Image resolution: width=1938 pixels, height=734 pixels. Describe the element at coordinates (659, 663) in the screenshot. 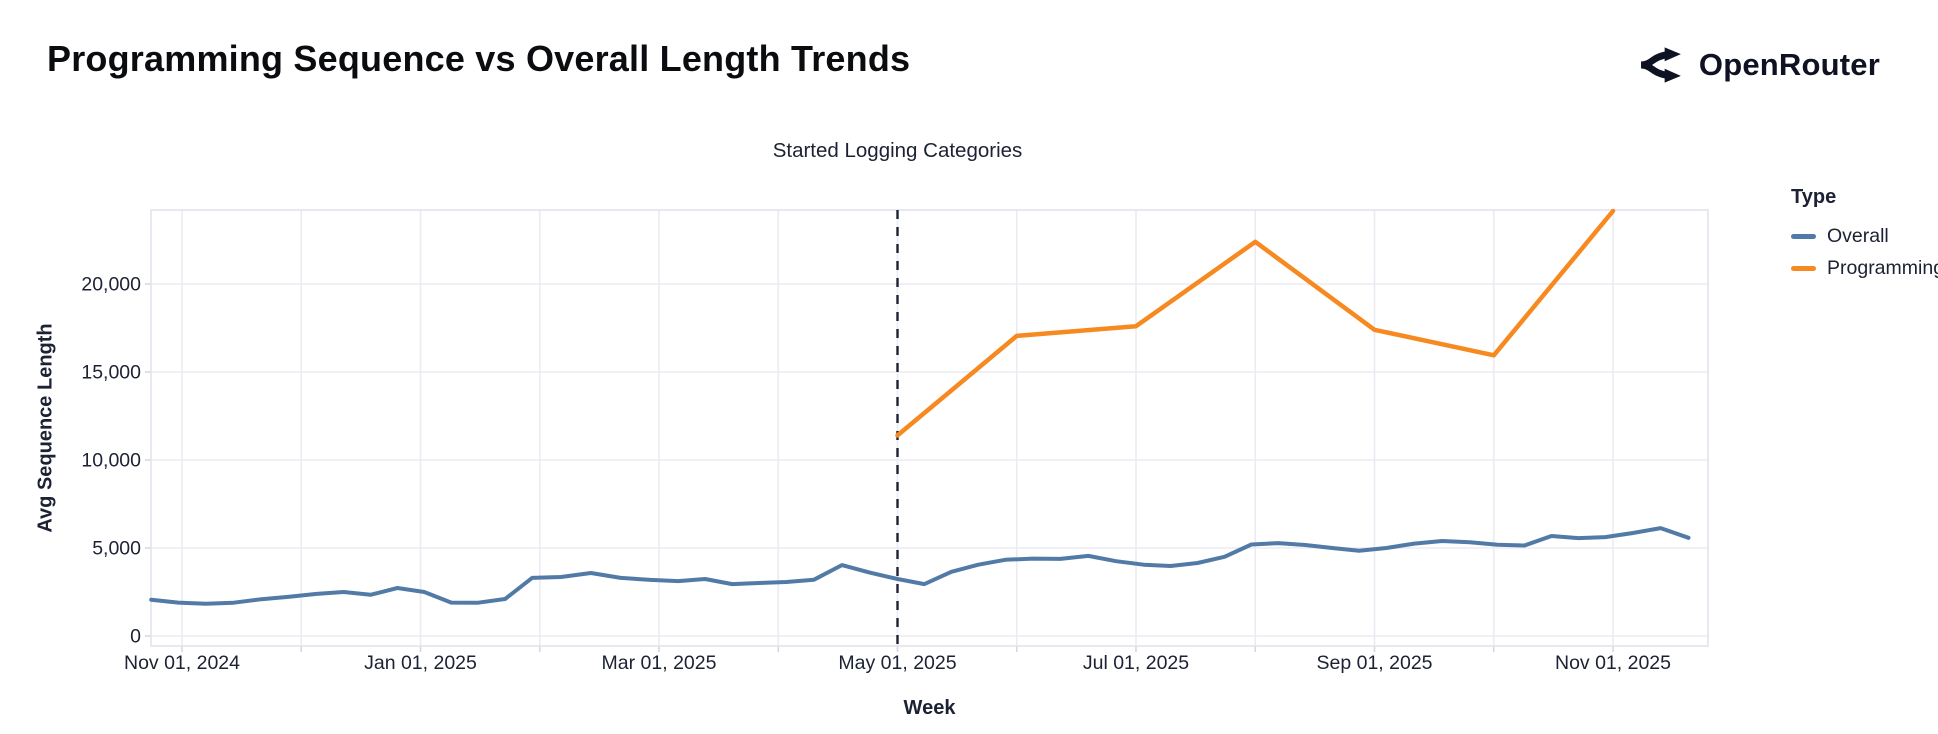

I see `x-tick-label: Mar 01, 2025` at that location.